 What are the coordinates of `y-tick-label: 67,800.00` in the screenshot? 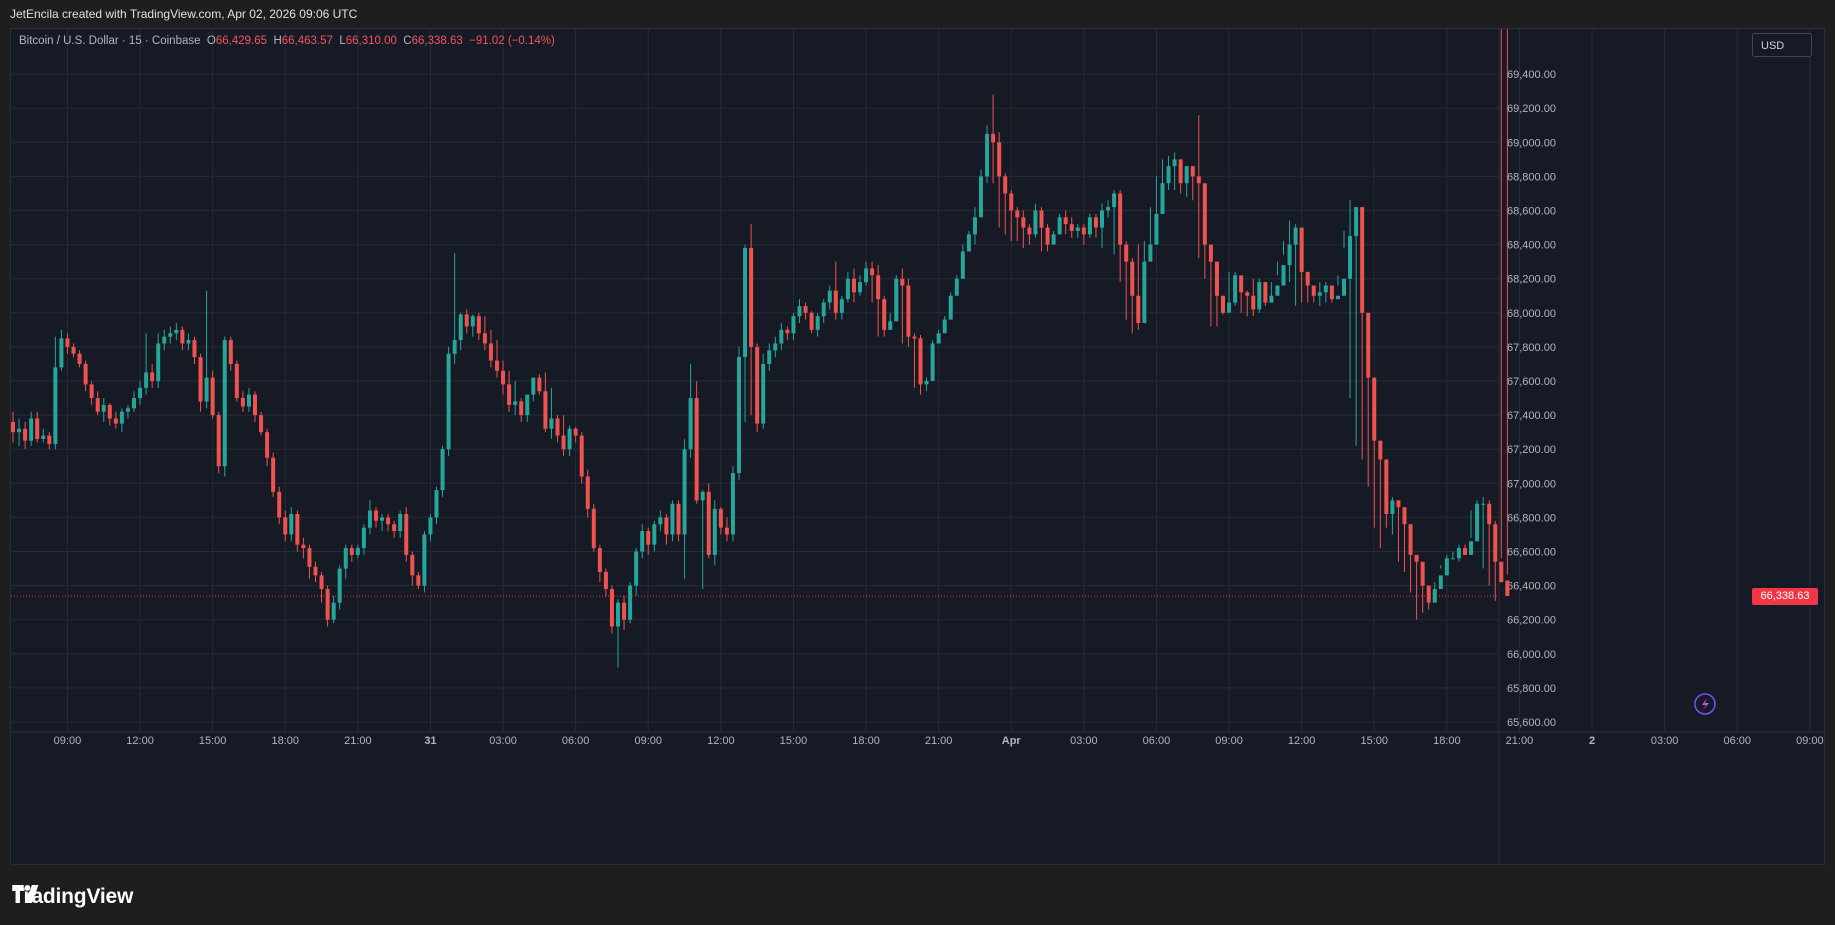 It's located at (1531, 348).